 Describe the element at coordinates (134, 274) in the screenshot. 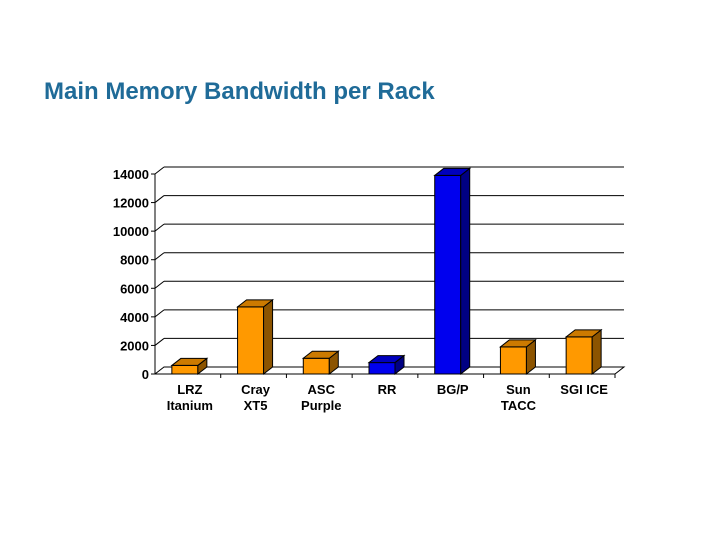

I see `y-axis-ticks: 0 2000 4000 6000 8000 10000 12000 14000` at that location.